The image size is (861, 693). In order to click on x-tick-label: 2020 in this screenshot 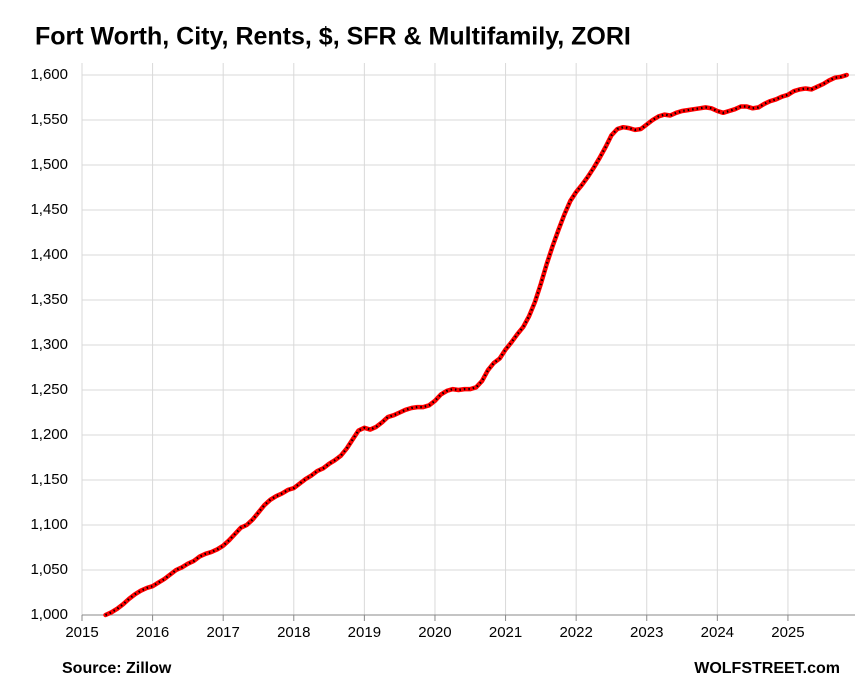, I will do `click(434, 632)`.